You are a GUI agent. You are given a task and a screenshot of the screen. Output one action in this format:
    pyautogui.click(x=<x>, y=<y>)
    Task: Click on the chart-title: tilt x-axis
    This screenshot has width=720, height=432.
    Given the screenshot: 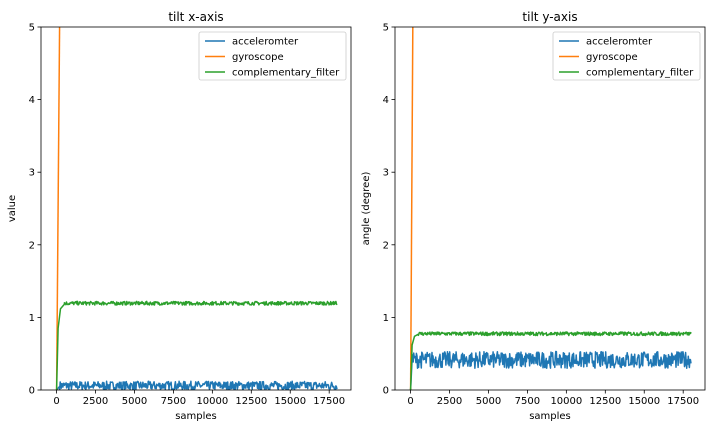 What is the action you would take?
    pyautogui.click(x=195, y=17)
    